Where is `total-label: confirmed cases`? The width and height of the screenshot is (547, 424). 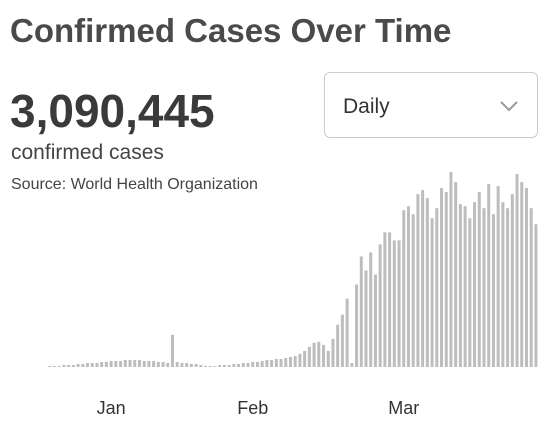
total-label: confirmed cases is located at coordinates (87, 152).